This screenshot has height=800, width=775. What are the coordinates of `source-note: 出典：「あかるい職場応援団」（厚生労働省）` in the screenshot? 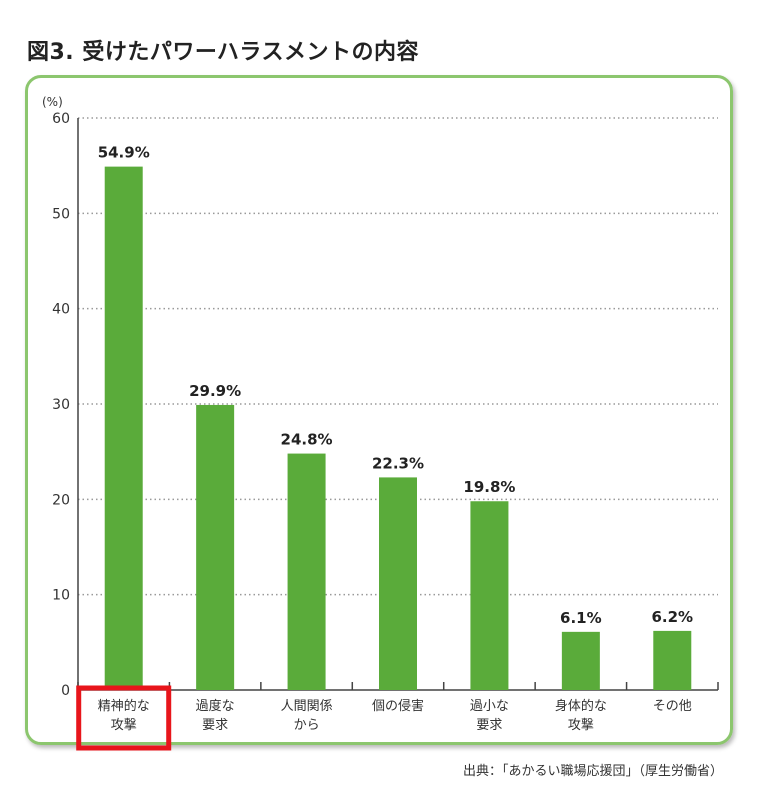 It's located at (592, 771).